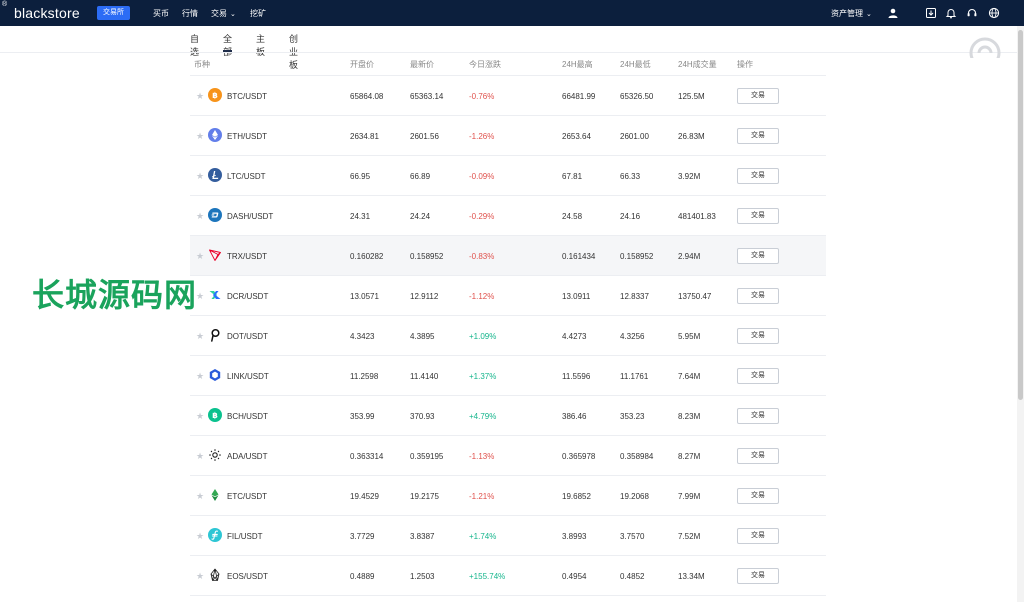 The image size is (1024, 602). Describe the element at coordinates (574, 536) in the screenshot. I see `high-24h: 3.8993` at that location.